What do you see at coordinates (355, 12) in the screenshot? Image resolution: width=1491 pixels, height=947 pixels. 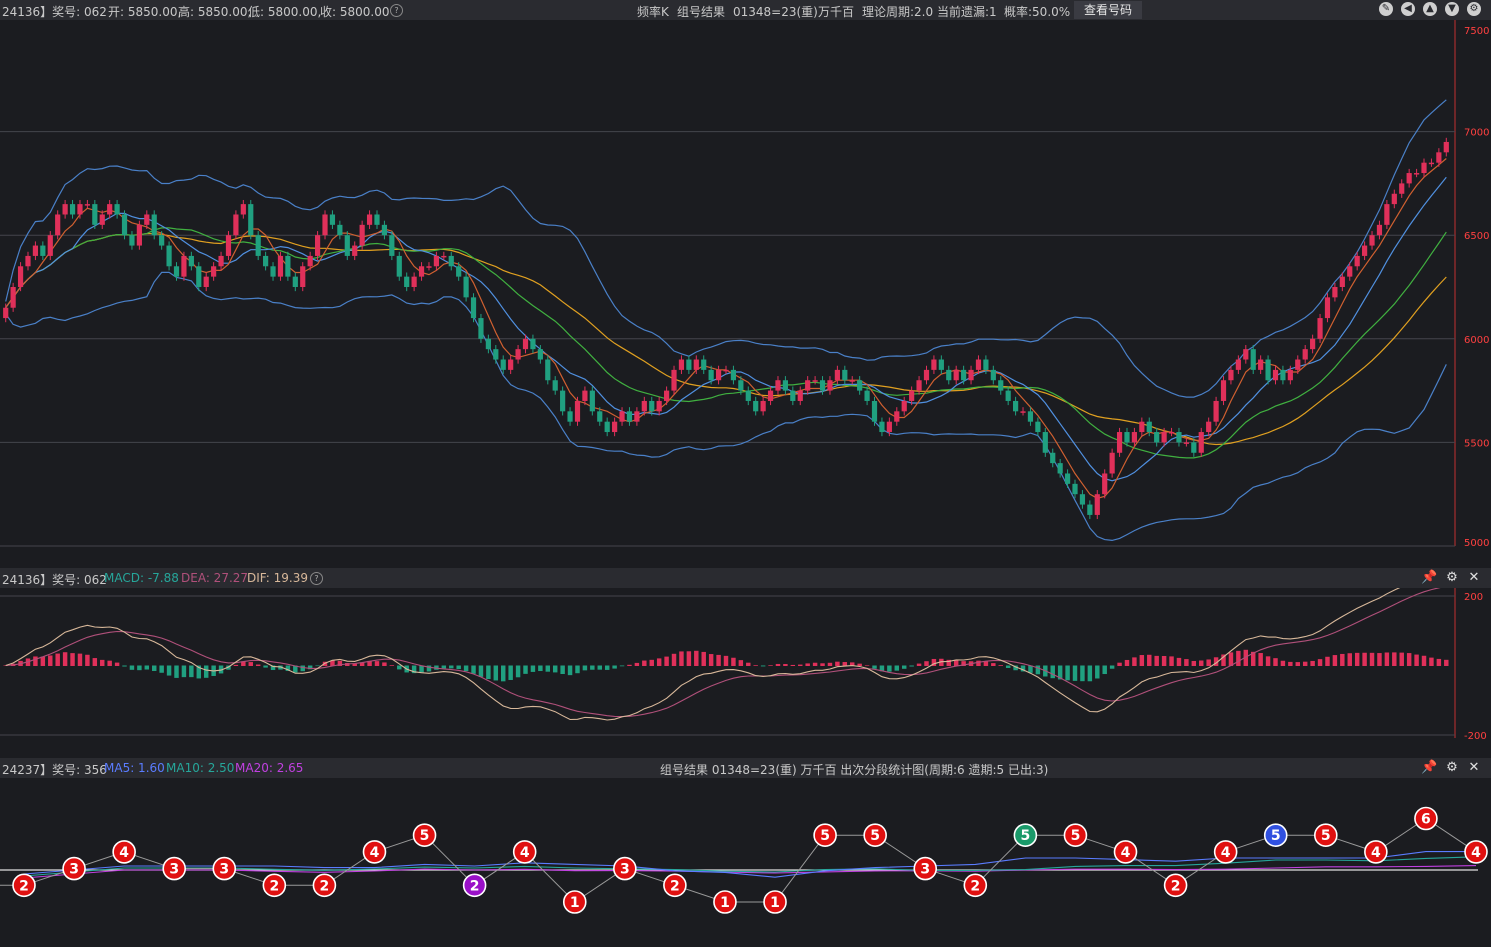 I see `close-value: 收: 5800.00` at bounding box center [355, 12].